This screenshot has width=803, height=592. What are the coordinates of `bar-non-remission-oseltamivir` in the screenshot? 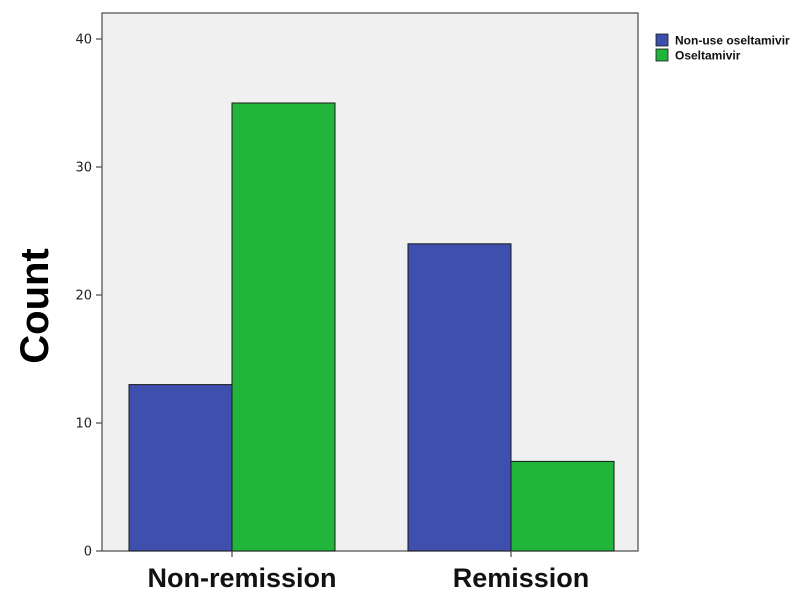 It's located at (283, 327).